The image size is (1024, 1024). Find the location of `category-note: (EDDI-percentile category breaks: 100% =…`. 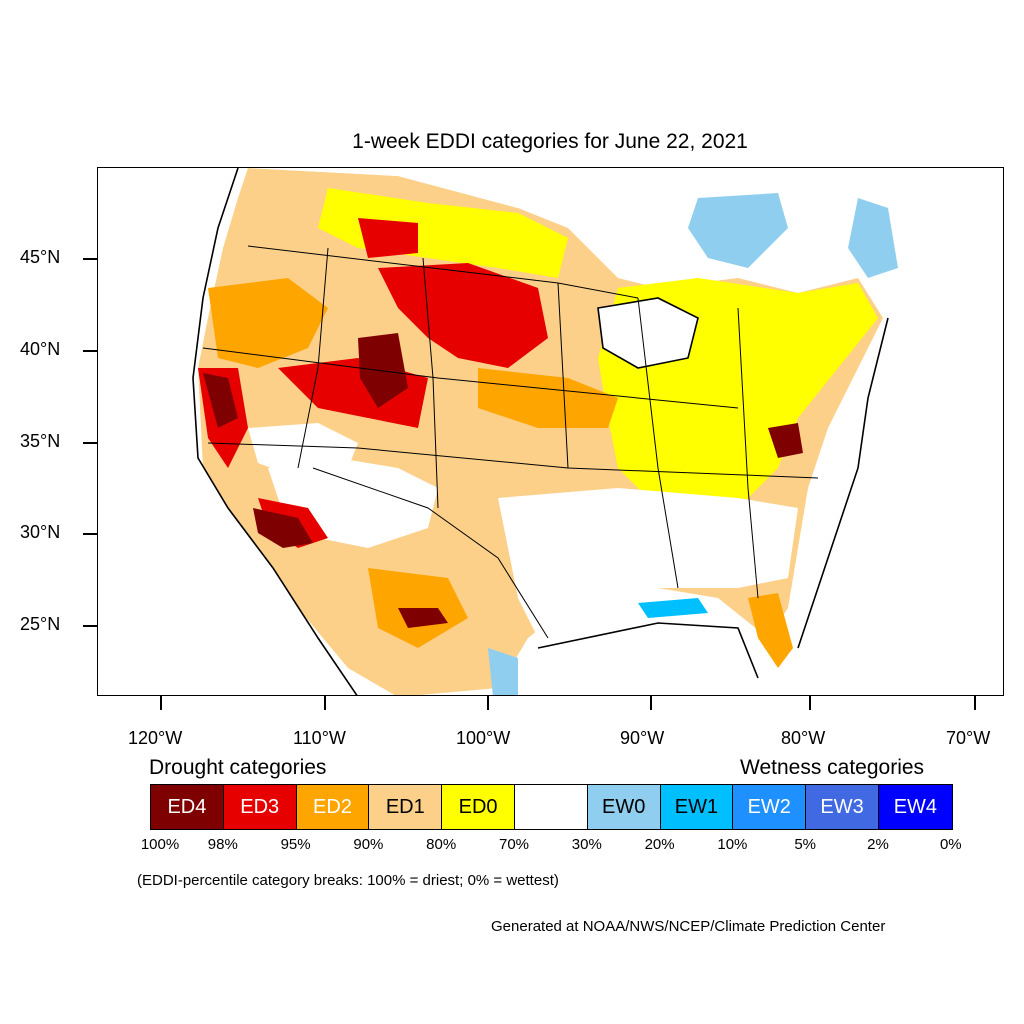

category-note: (EDDI-percentile category breaks: 100% =… is located at coordinates (348, 880).